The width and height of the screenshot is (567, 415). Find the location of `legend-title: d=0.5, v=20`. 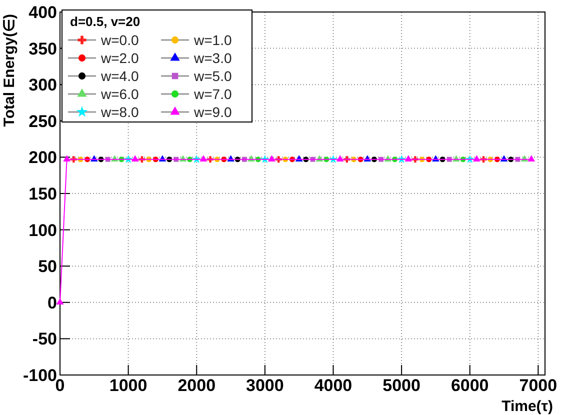

legend-title: d=0.5, v=20 is located at coordinates (105, 21).